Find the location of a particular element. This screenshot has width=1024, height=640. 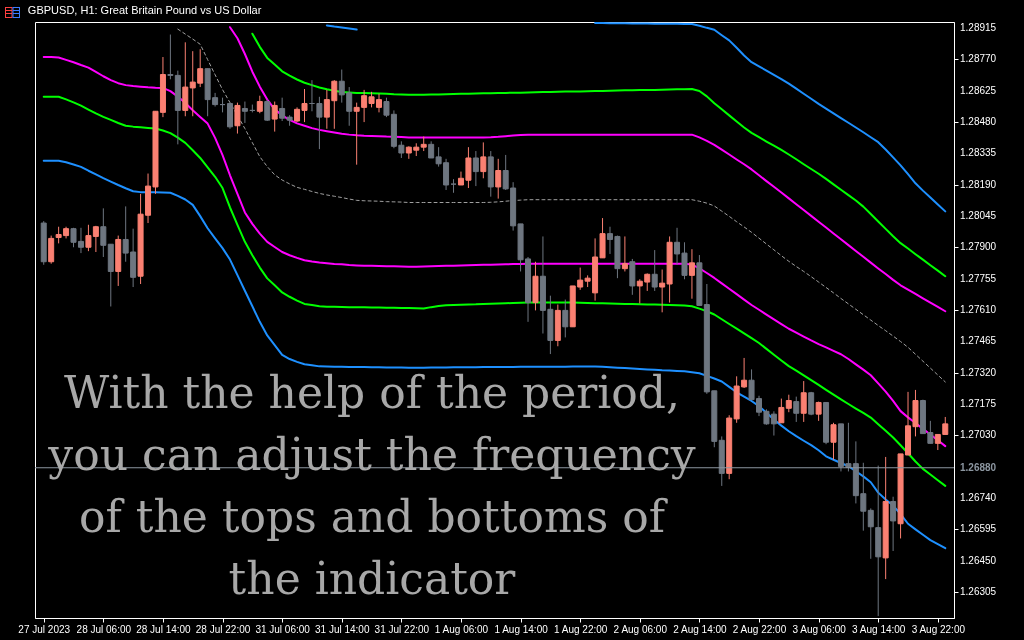

y-tick-label: 1.28915 is located at coordinates (978, 27).